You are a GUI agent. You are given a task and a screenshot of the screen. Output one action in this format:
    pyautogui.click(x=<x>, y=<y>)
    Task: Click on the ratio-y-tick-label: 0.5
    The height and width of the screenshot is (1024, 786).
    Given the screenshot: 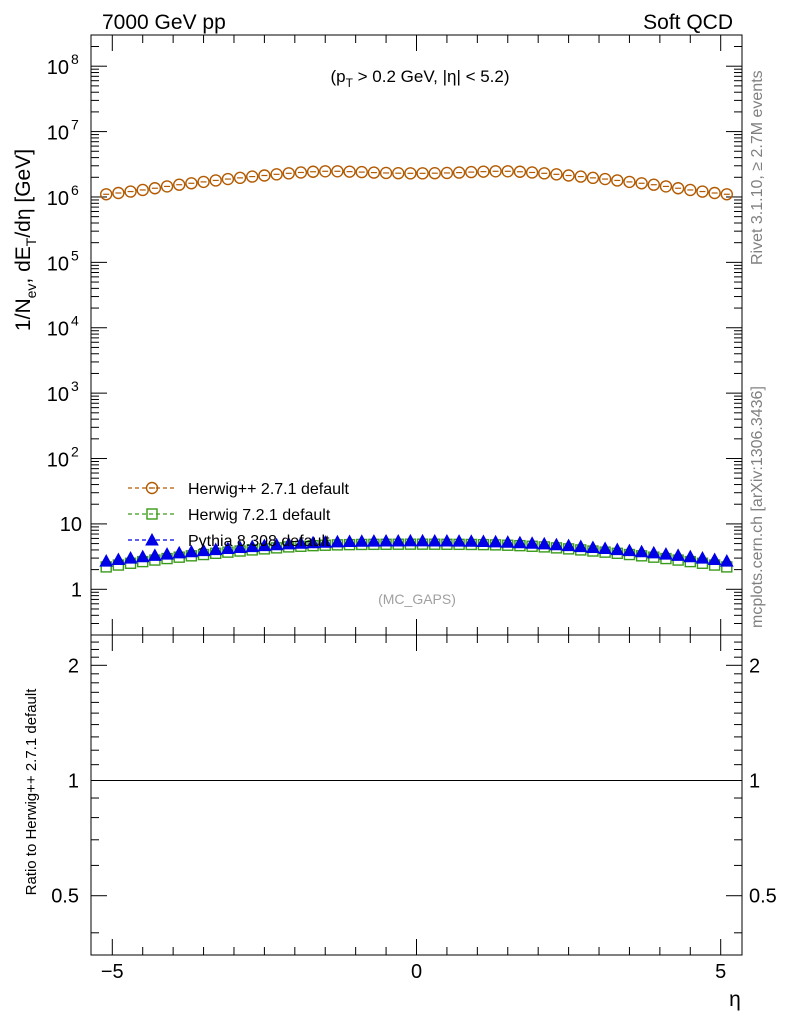 What is the action you would take?
    pyautogui.click(x=65, y=897)
    